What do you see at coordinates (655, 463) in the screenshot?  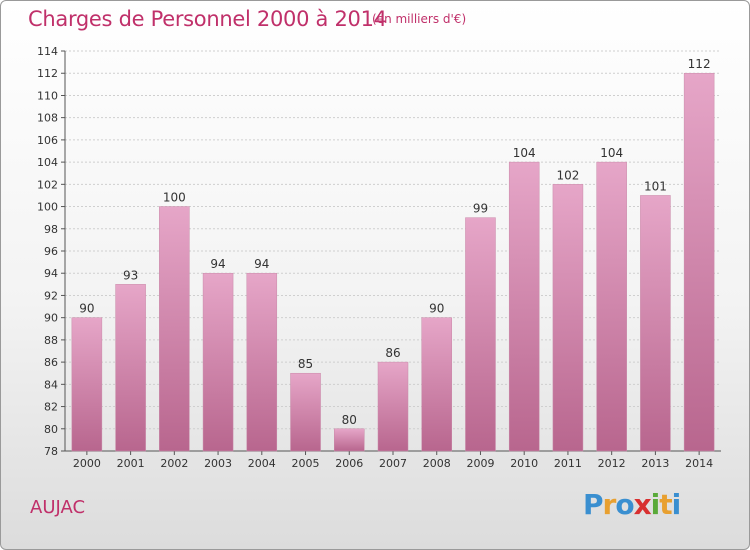 I see `x-tick-label: 2013` at bounding box center [655, 463].